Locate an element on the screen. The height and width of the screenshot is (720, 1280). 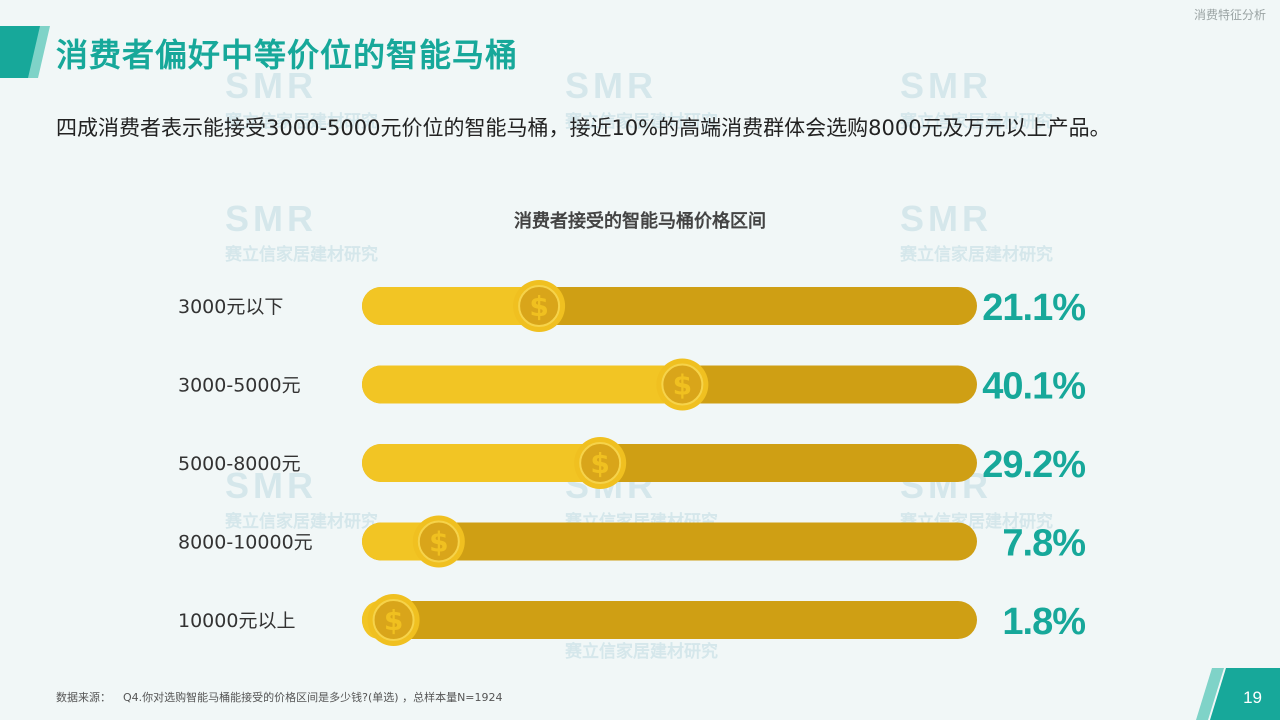
value-label: 7.8% is located at coordinates (1043, 544).